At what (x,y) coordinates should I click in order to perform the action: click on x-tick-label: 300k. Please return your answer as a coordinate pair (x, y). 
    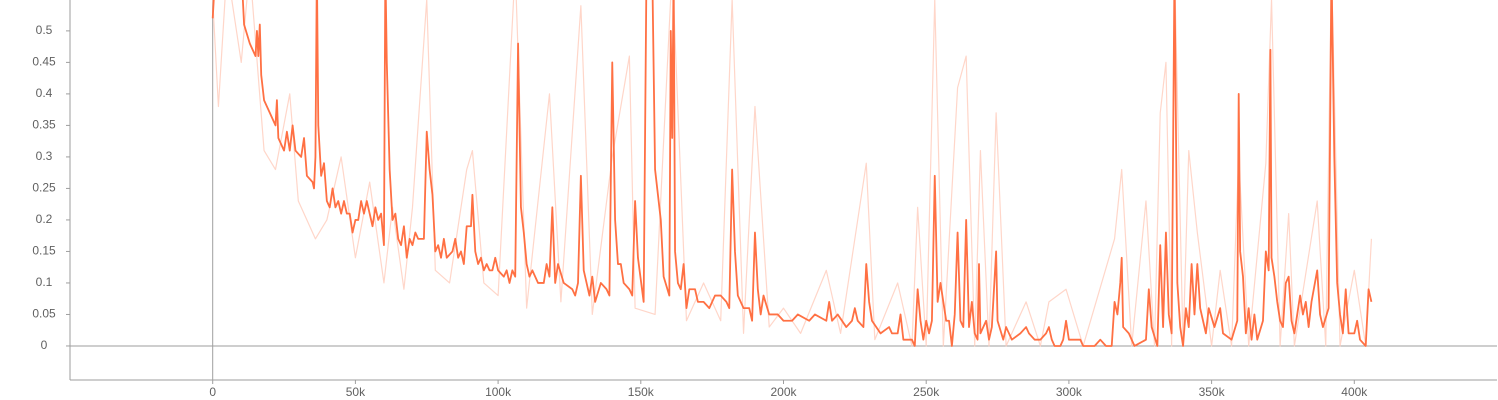
    Looking at the image, I should click on (1069, 392).